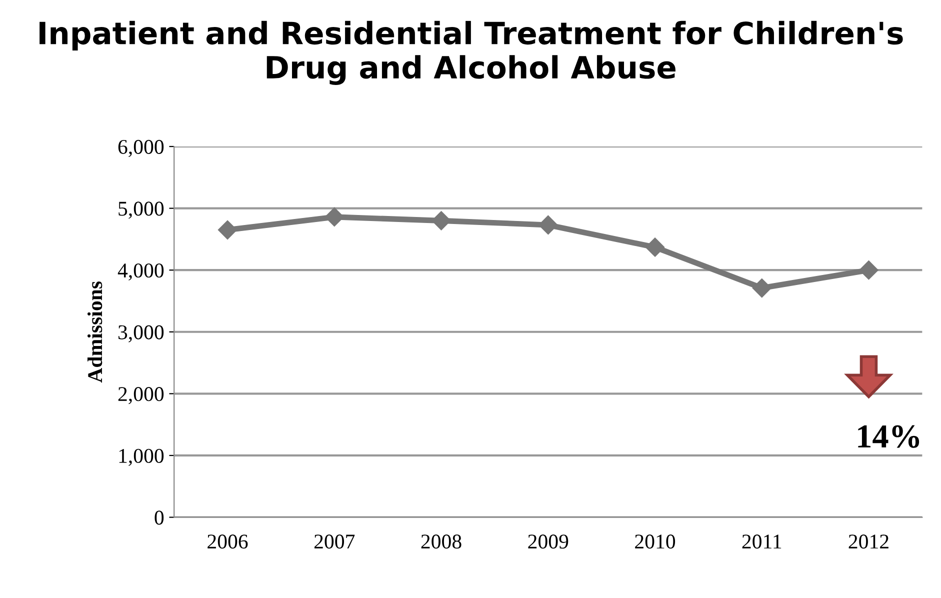 The height and width of the screenshot is (598, 941). What do you see at coordinates (141, 210) in the screenshot?
I see `y-tick-label: 5,000` at bounding box center [141, 210].